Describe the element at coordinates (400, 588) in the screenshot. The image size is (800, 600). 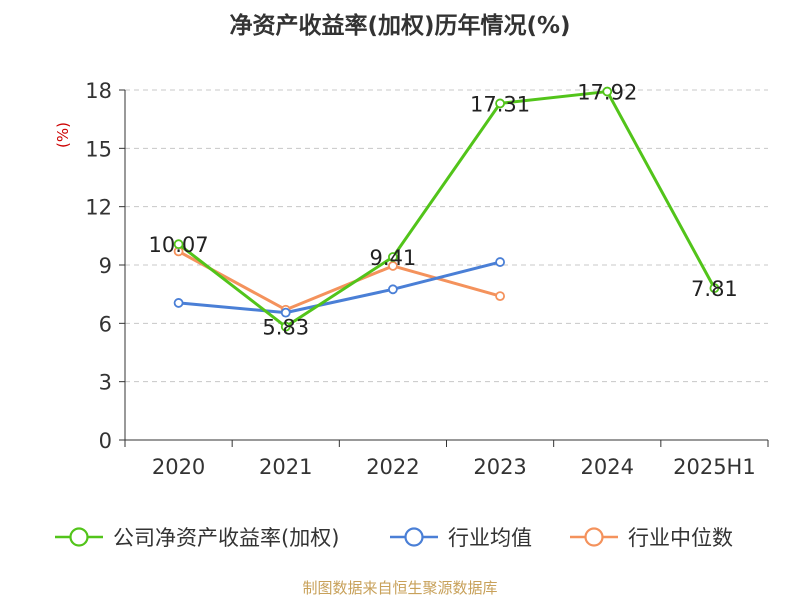
I see `source-footer: 制图数据来自恒生聚源数据库` at that location.